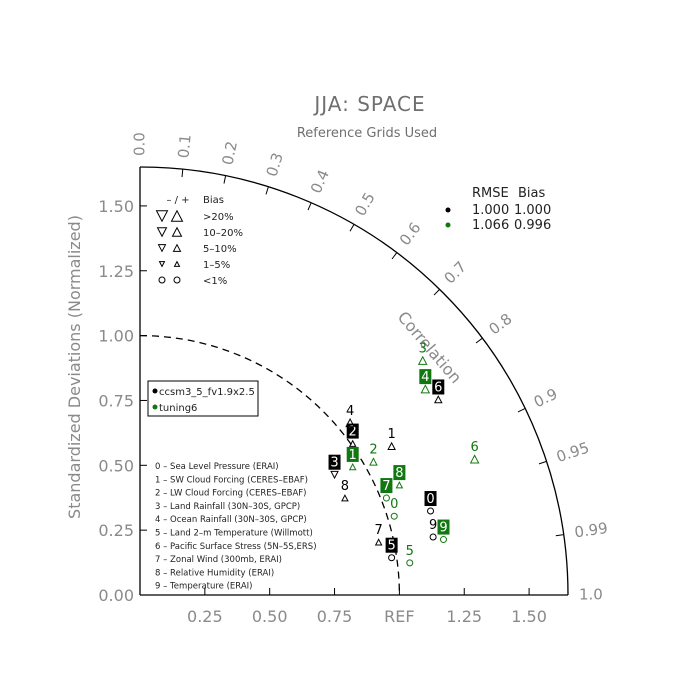 Image resolution: width=700 pixels, height=700 pixels. Describe the element at coordinates (116, 530) in the screenshot. I see `y-tick-label: 0.25` at that location.